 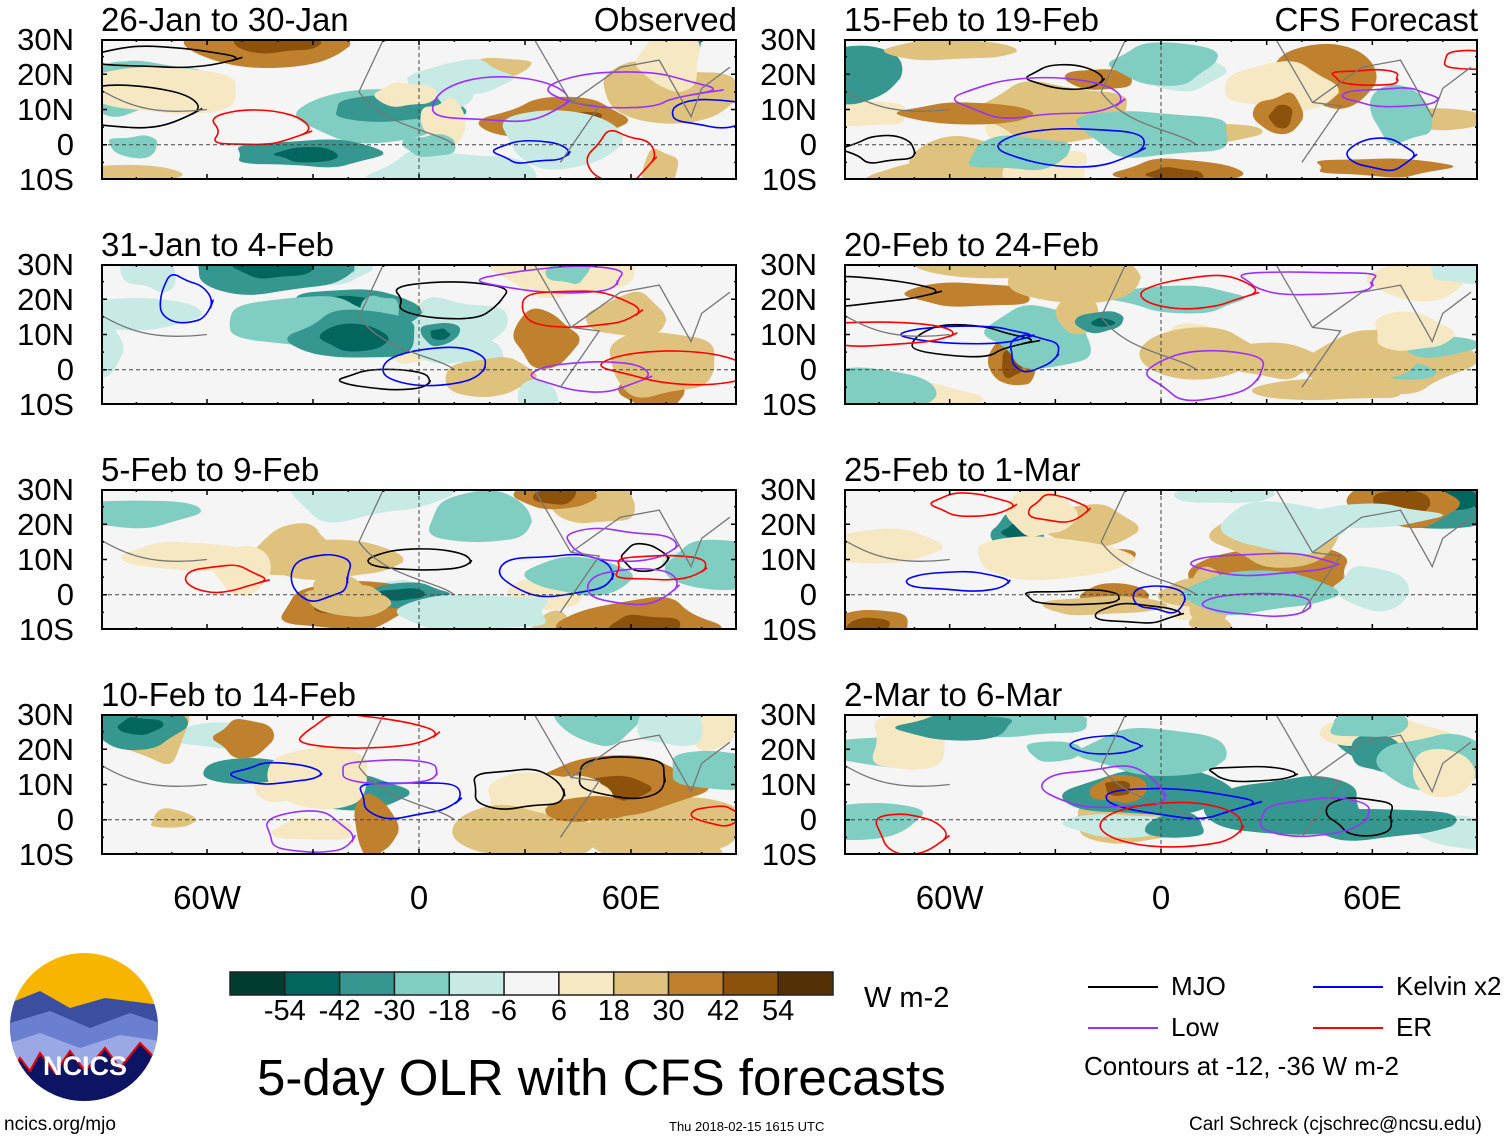 What do you see at coordinates (1241, 1066) in the screenshot?
I see `contour-note: Contours at -12, -36 W m-2` at bounding box center [1241, 1066].